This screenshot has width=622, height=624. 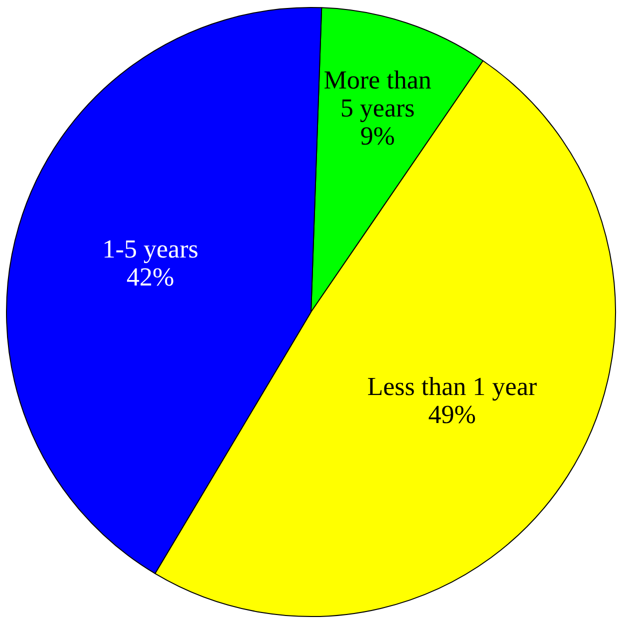 I want to click on data-label: 9%, so click(x=377, y=135).